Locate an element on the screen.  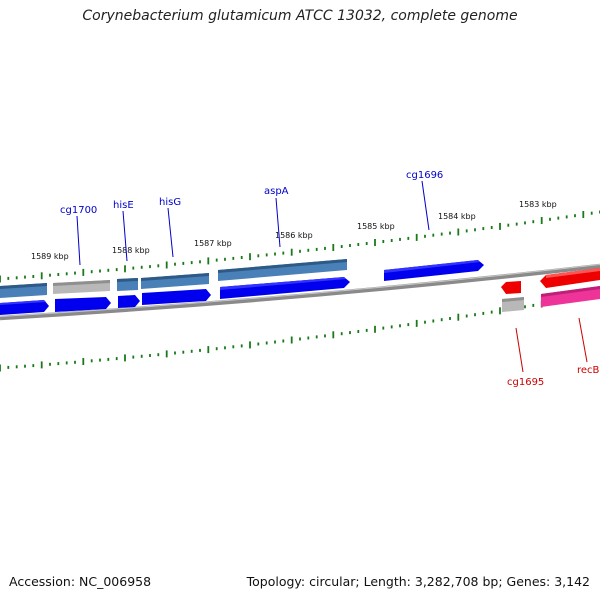
genome-backbone is located at coordinates (300, 292).